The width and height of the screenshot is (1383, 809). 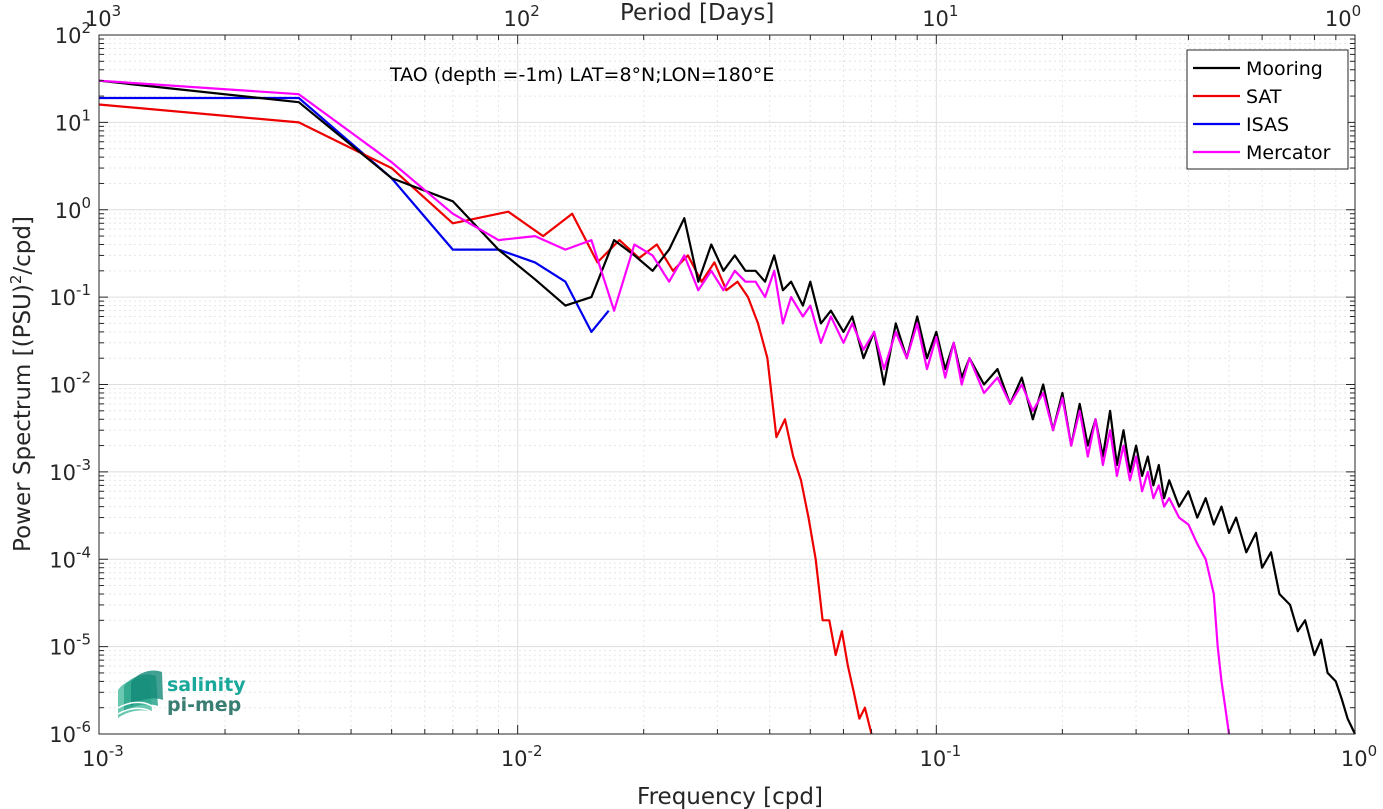 I want to click on x-tick-label-exponent: -1, so click(x=953, y=751).